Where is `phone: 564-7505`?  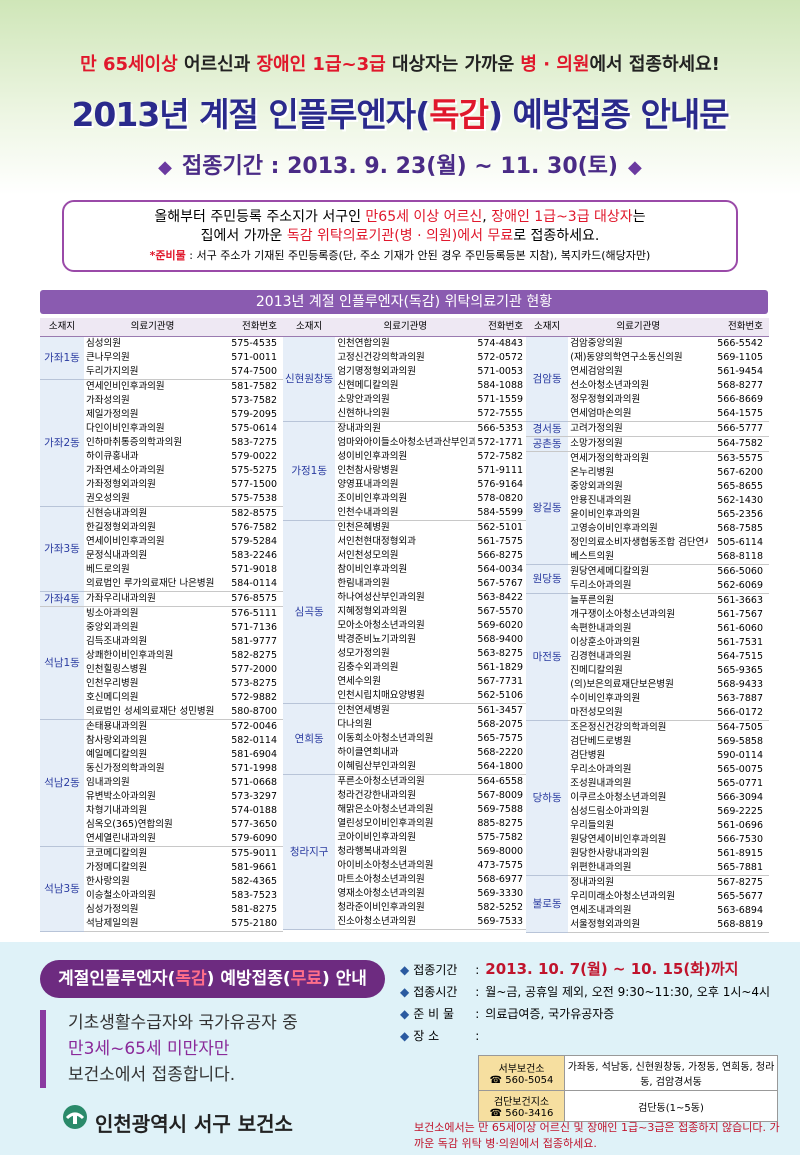 phone: 564-7505 is located at coordinates (740, 727).